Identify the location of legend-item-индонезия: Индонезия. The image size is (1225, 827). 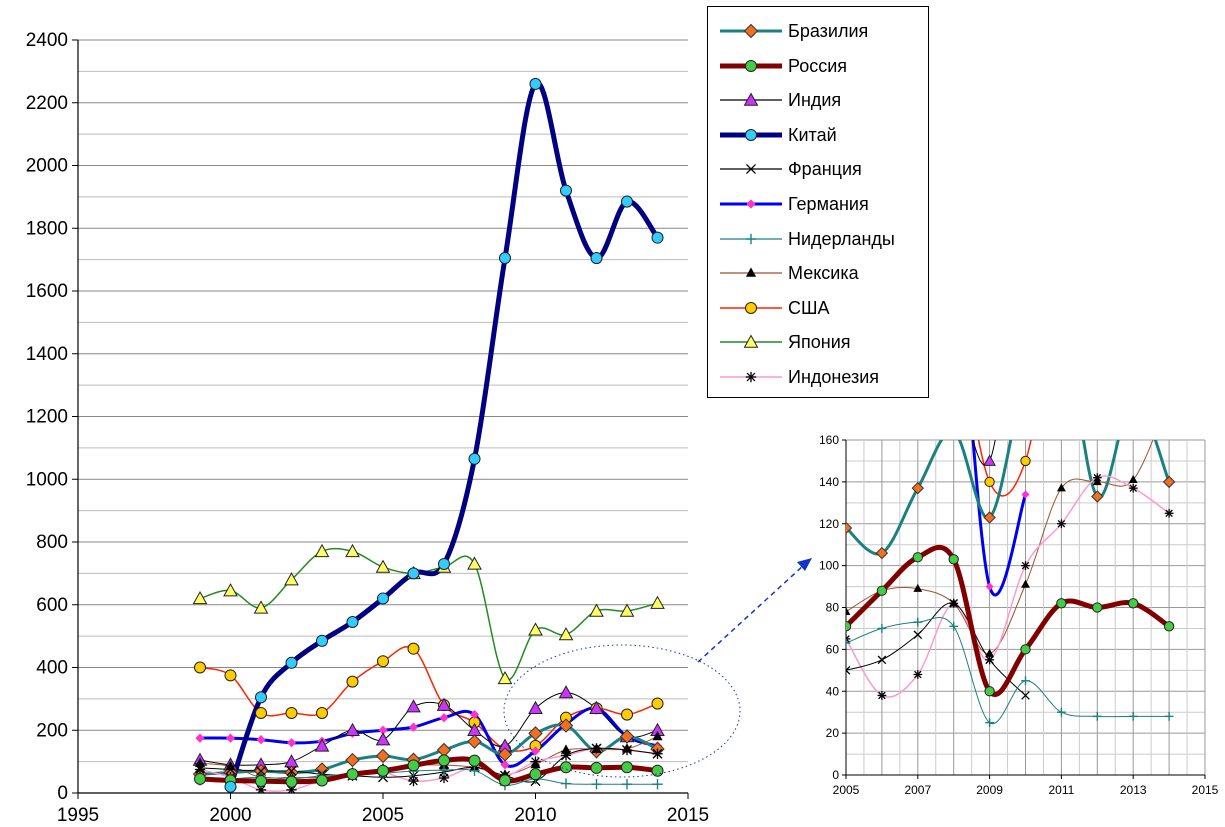
(818, 377).